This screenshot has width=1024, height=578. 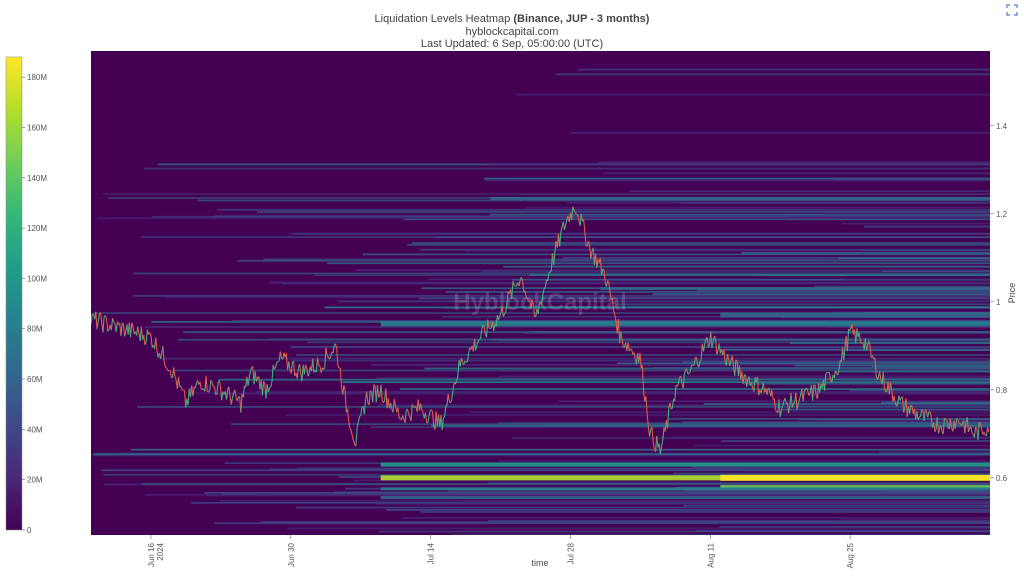 What do you see at coordinates (37, 178) in the screenshot?
I see `colorbar-tick-label: 140M` at bounding box center [37, 178].